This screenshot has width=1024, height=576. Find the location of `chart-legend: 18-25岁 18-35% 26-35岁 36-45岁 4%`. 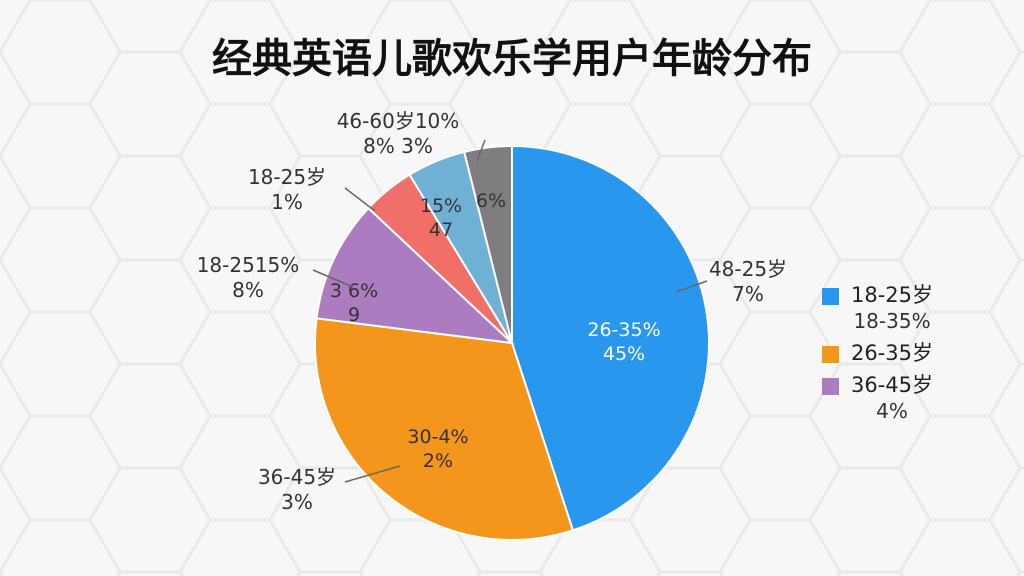

chart-legend: 18-25岁 18-35% 26-35岁 36-45岁 4% is located at coordinates (877, 356).